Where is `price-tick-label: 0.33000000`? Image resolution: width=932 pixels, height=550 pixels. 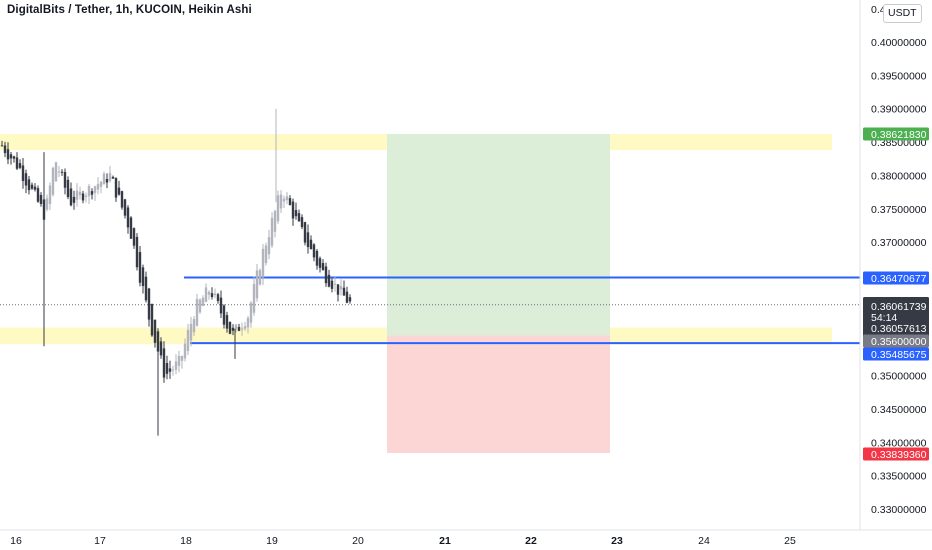 price-tick-label: 0.33000000 is located at coordinates (899, 510).